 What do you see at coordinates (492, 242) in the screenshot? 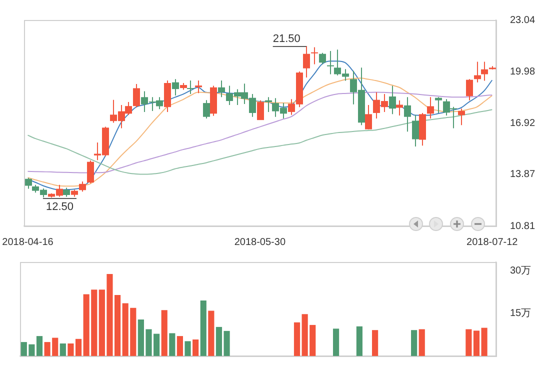
I see `x-tick-label: 2018-07-12` at bounding box center [492, 242].